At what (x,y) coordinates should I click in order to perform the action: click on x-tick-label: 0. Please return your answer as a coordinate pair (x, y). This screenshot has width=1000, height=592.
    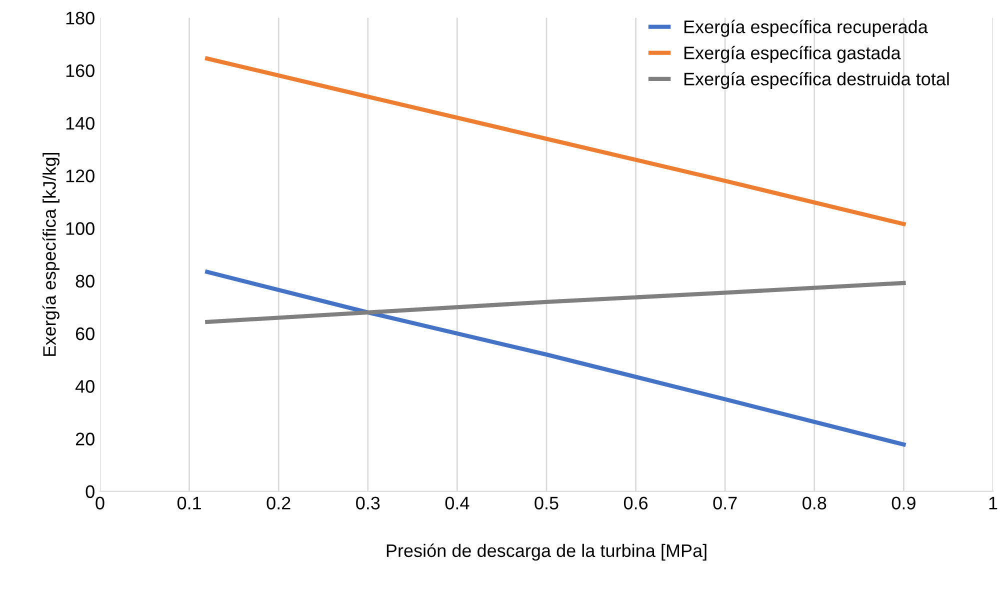
    Looking at the image, I should click on (100, 503).